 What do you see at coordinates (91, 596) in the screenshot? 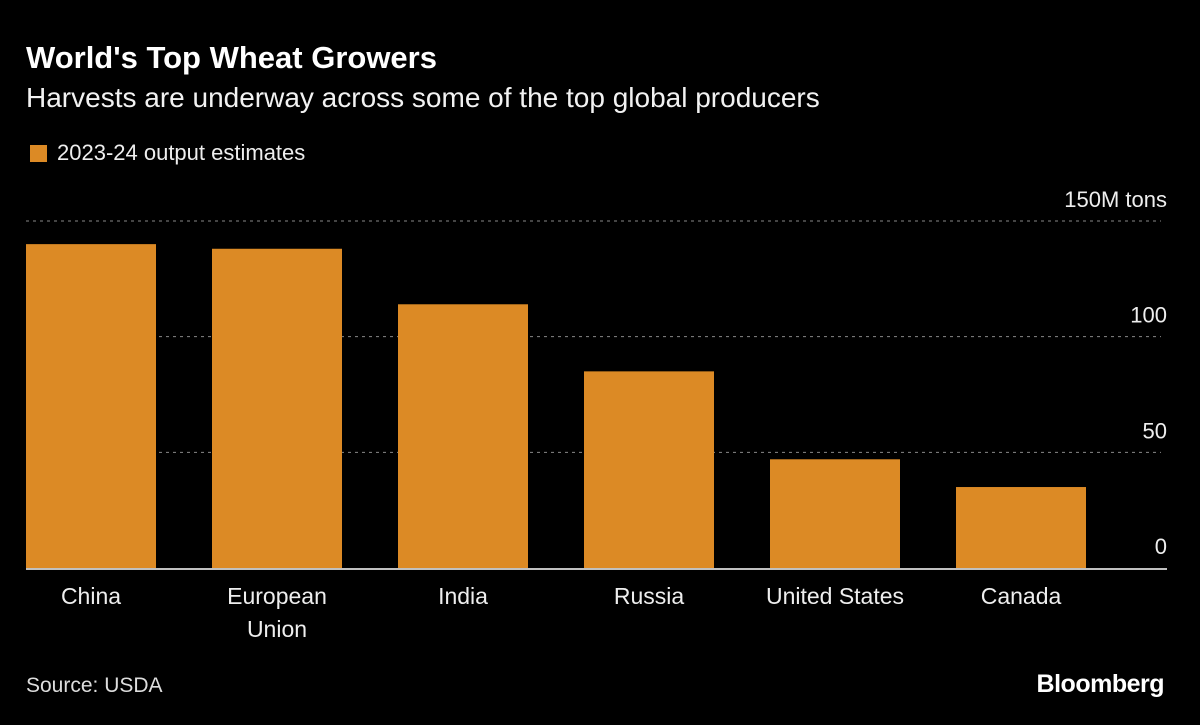
I see `x-tick-label: China` at bounding box center [91, 596].